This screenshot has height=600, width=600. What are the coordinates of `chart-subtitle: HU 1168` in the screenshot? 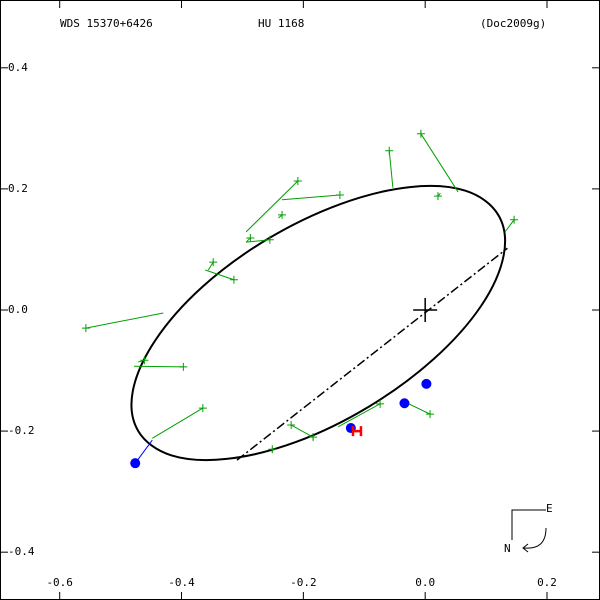 It's located at (281, 23).